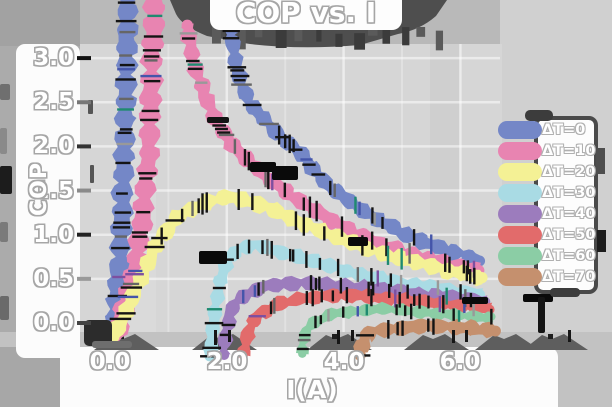 The height and width of the screenshot is (407, 612). I want to click on y-axis-label: COP, so click(39, 189).